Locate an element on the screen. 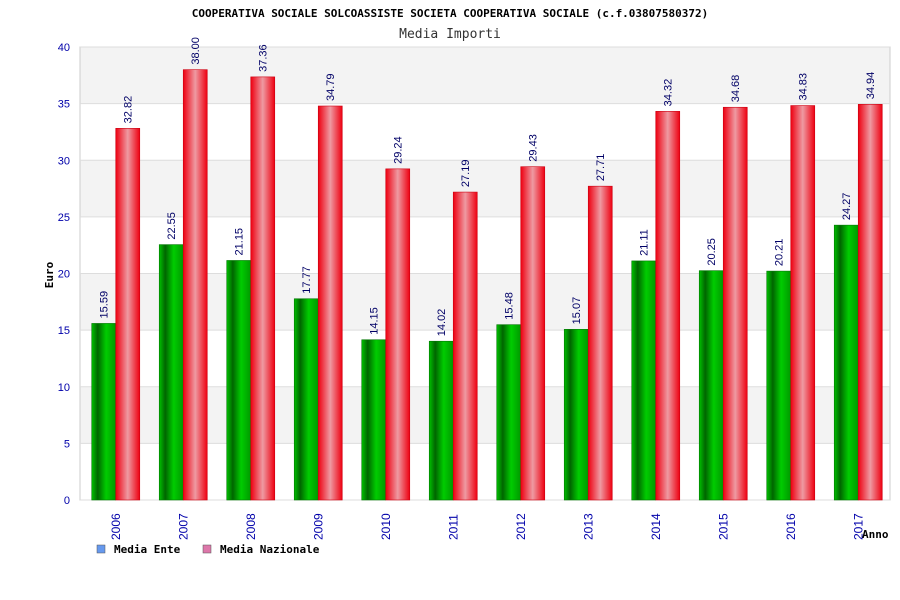 The image size is (900, 600). value-label: 15.48 is located at coordinates (510, 306).